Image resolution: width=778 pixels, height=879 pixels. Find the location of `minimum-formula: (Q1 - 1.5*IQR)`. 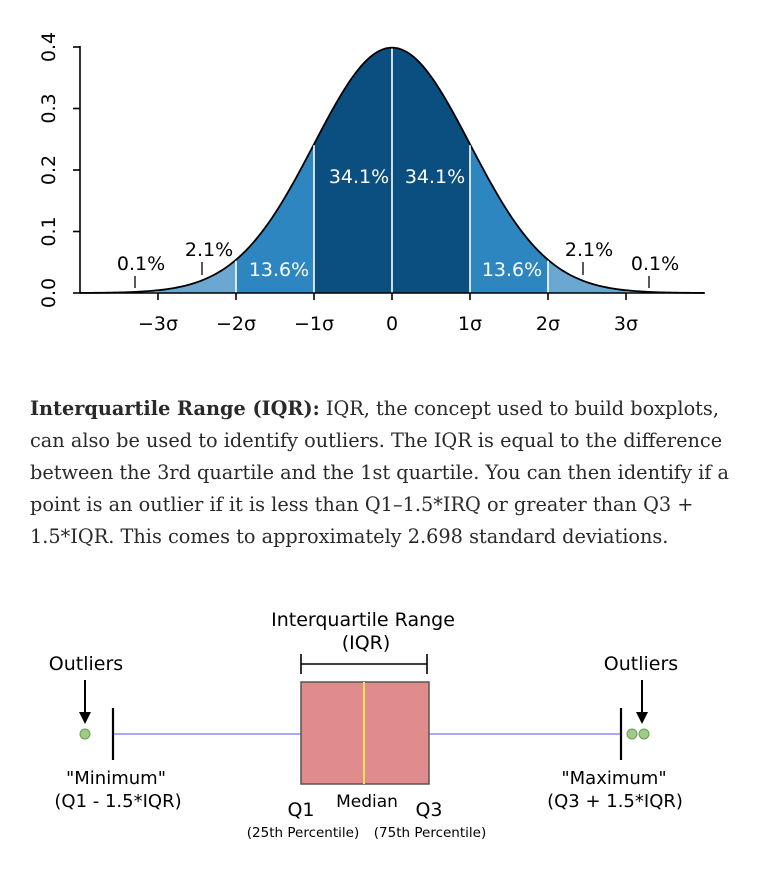

minimum-formula: (Q1 - 1.5*IQR) is located at coordinates (117, 801).